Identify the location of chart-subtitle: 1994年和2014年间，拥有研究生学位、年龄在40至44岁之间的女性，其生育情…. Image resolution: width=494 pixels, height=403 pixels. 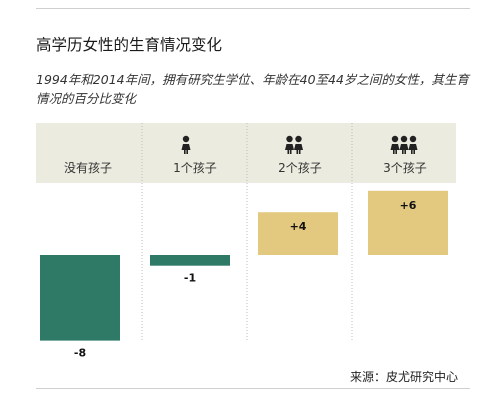
(252, 89).